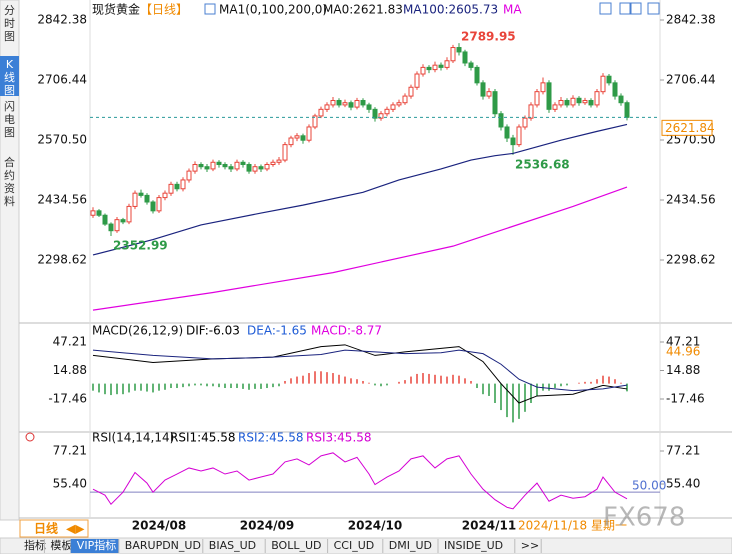  Describe the element at coordinates (164, 10) in the screenshot. I see `period: 【日线】` at that location.